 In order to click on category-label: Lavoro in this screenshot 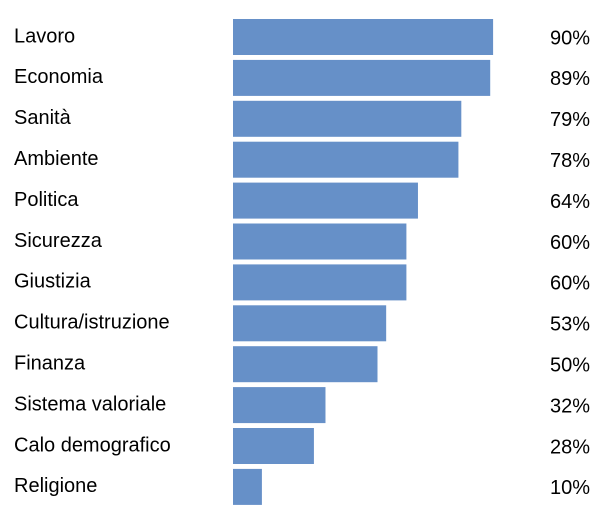, I will do `click(44, 36)`.